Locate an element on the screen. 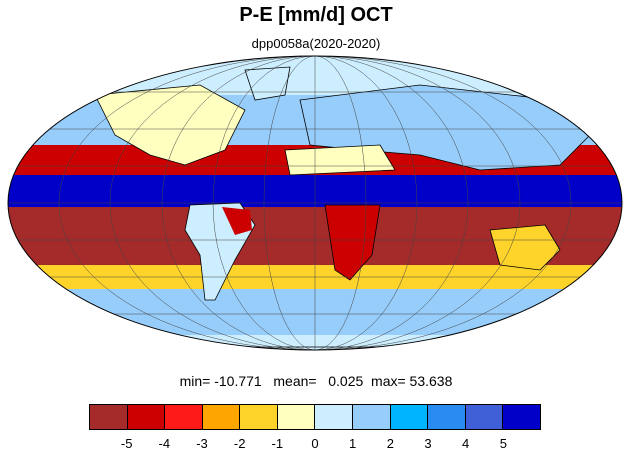 The width and height of the screenshot is (632, 460). colorbar-tick-label: -4 is located at coordinates (164, 443).